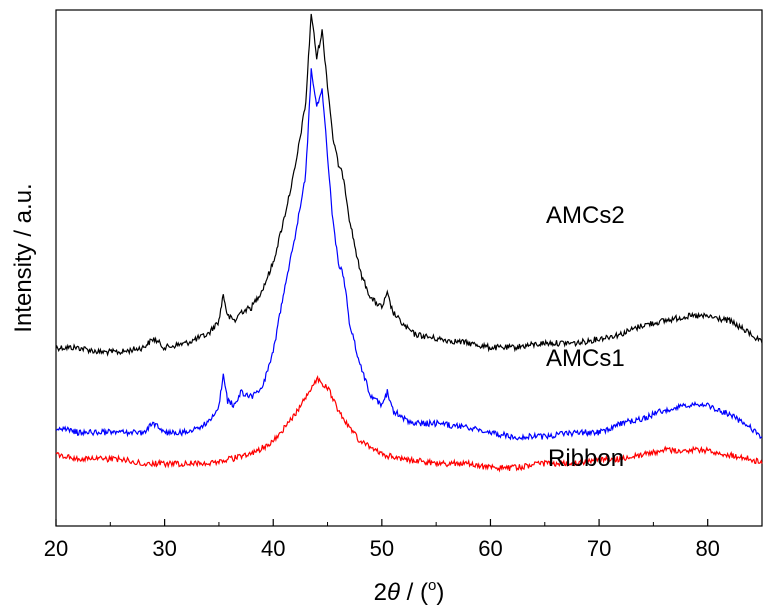 The width and height of the screenshot is (768, 611). What do you see at coordinates (403, 540) in the screenshot?
I see `x-axis-ticks: 20 30 40 50 60 70 80` at bounding box center [403, 540].